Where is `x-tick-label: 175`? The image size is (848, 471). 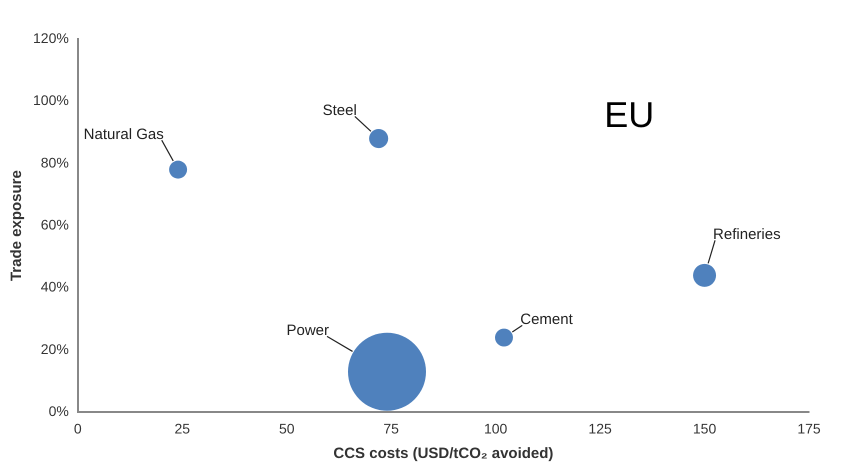 x-tick-label: 175 is located at coordinates (809, 428).